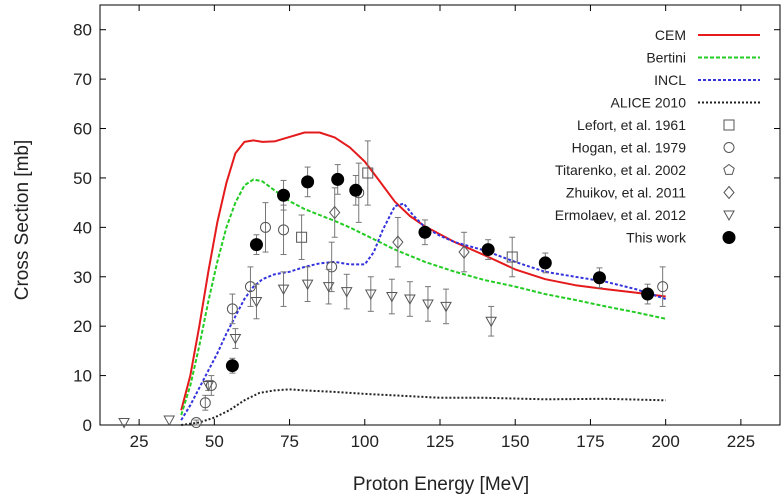 This screenshot has width=781, height=500. Describe the element at coordinates (631, 125) in the screenshot. I see `legend-label-lefort-et-al-1961: Lefort, et al. 1961` at that location.